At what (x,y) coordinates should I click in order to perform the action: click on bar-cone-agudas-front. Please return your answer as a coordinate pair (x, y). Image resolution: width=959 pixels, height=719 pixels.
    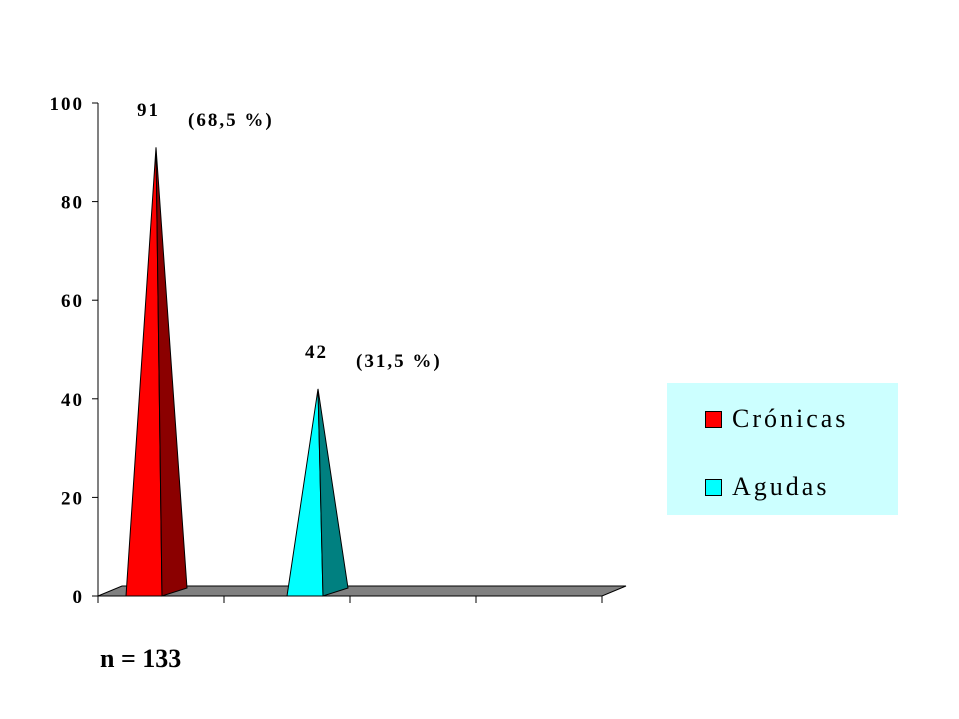
    Looking at the image, I should click on (305, 492).